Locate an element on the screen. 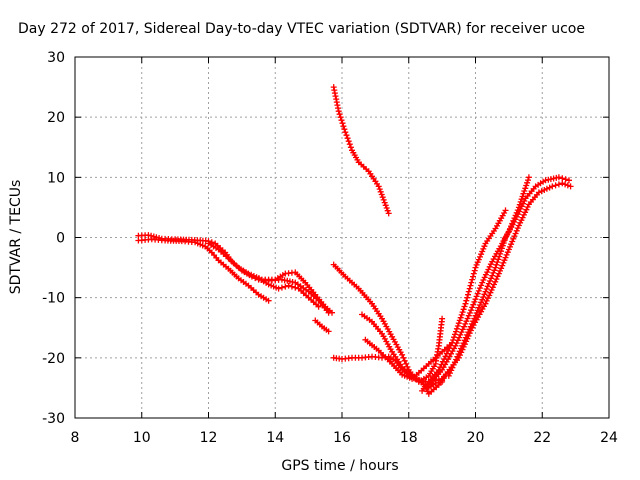 Image resolution: width=640 pixels, height=480 pixels. x-tick-label: 18 is located at coordinates (409, 438).